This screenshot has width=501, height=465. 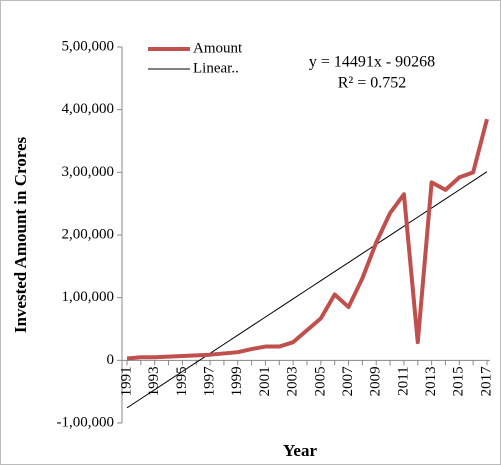 What do you see at coordinates (320, 381) in the screenshot?
I see `x-tick-label: 2005` at bounding box center [320, 381].